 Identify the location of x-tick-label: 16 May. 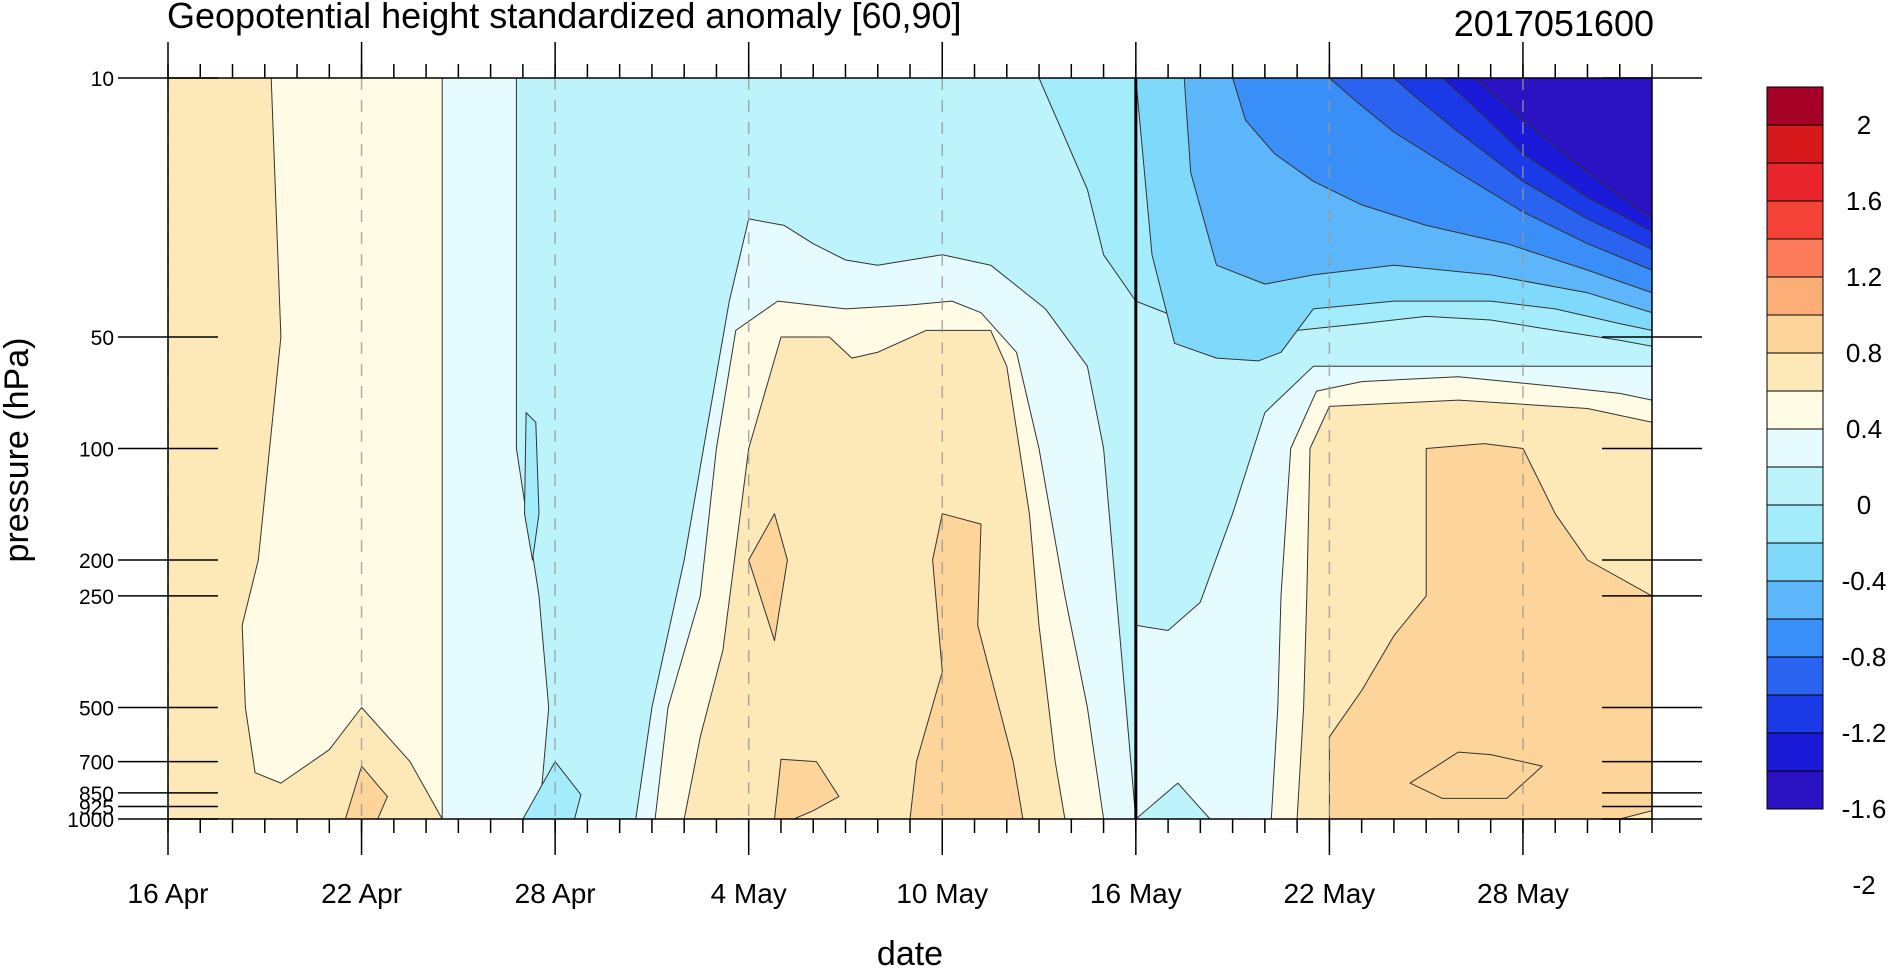
(1136, 893).